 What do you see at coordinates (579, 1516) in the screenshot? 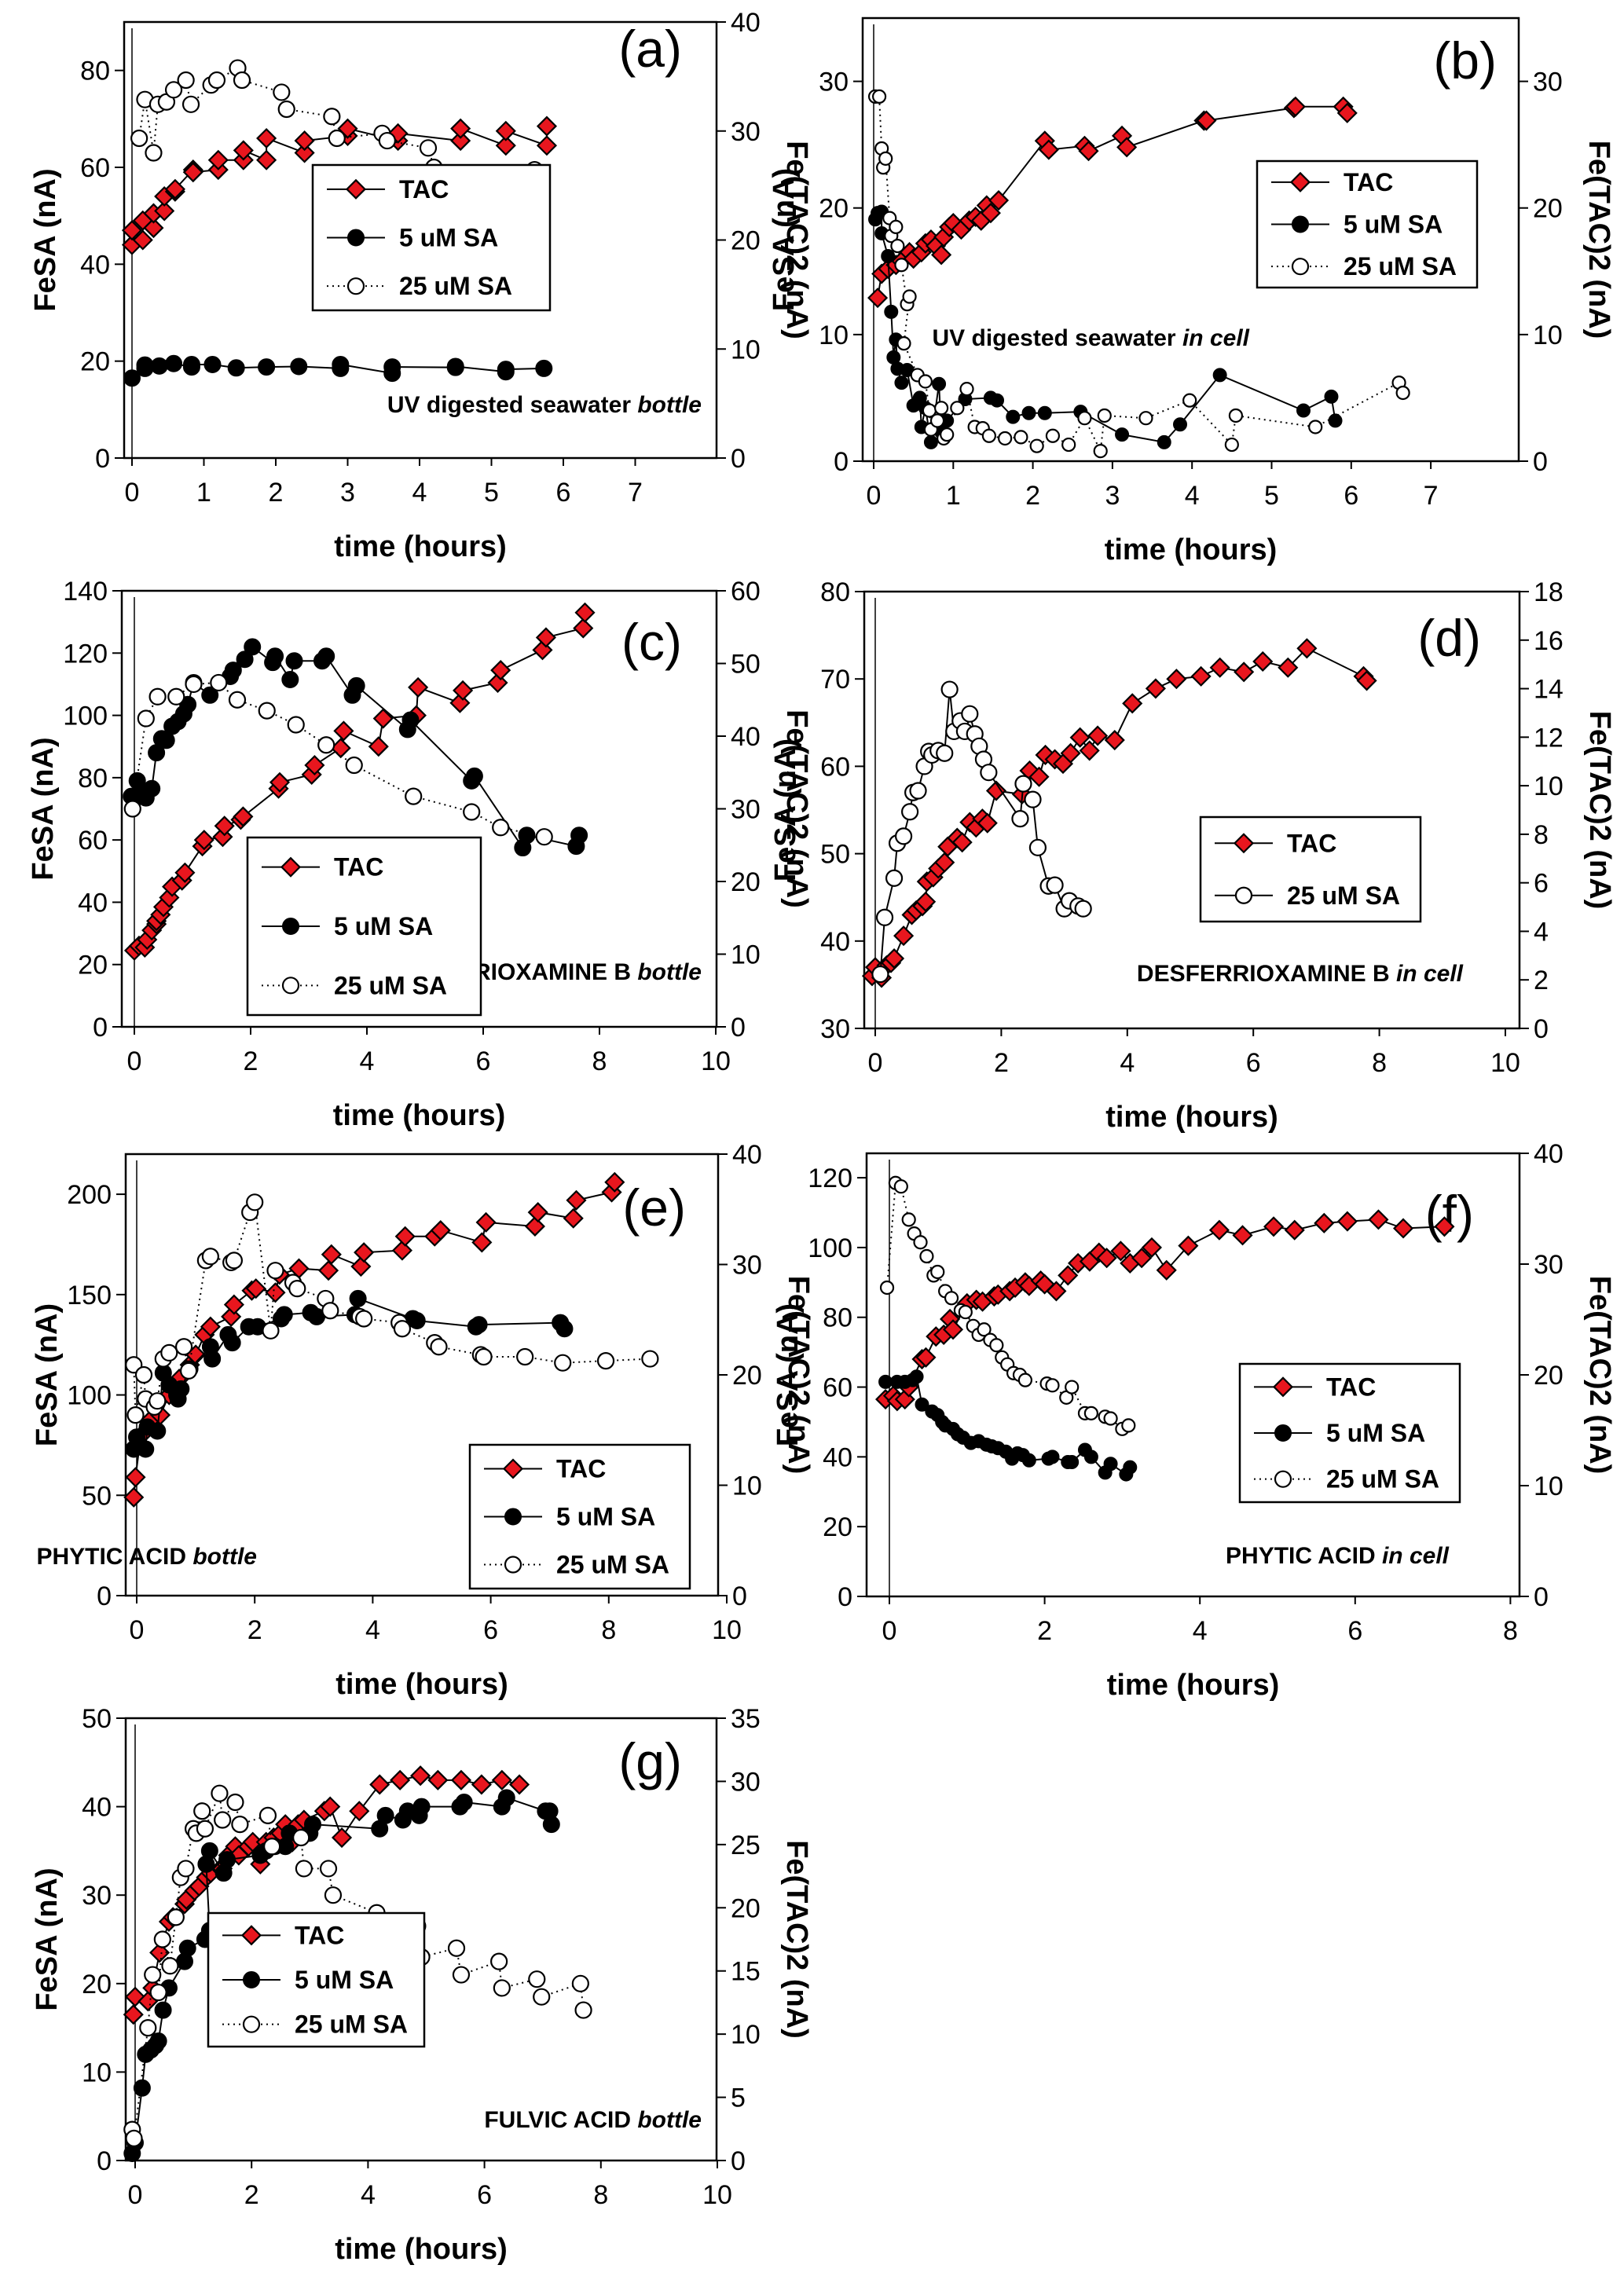
I see `legend: TAC 5 uM SA 25 uM SA` at bounding box center [579, 1516].